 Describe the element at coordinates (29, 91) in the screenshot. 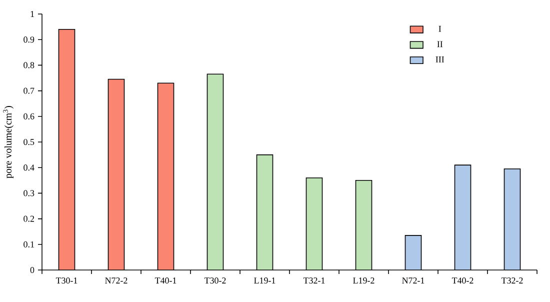

I see `y-tick-label: 0.7` at that location.